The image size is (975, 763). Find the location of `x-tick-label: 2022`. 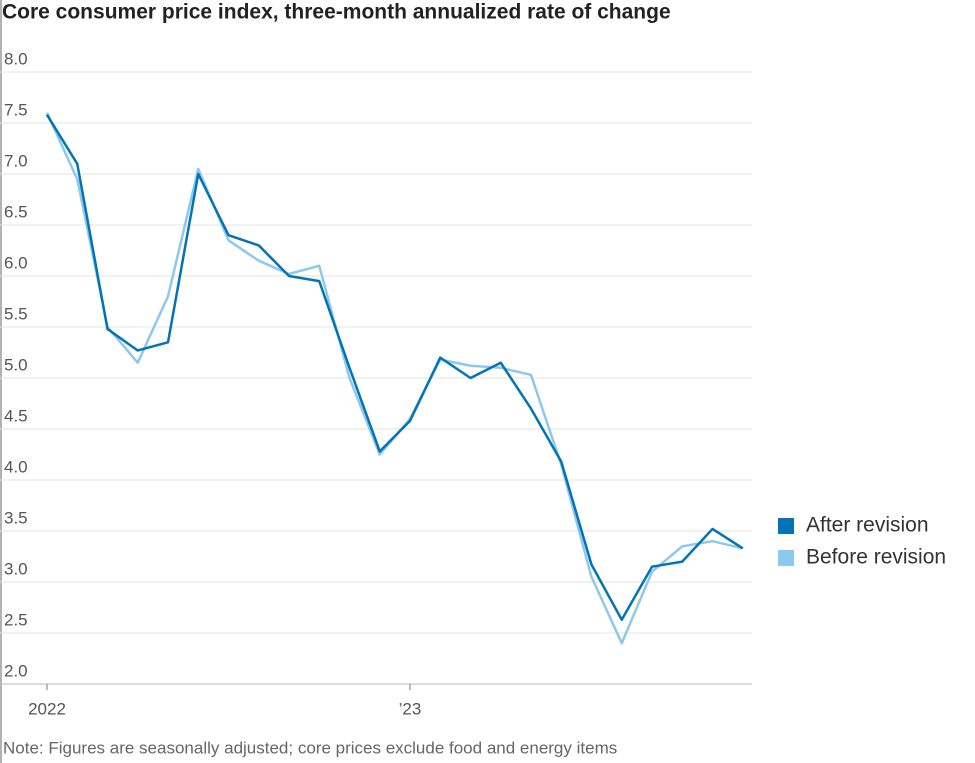

x-tick-label: 2022 is located at coordinates (47, 708).